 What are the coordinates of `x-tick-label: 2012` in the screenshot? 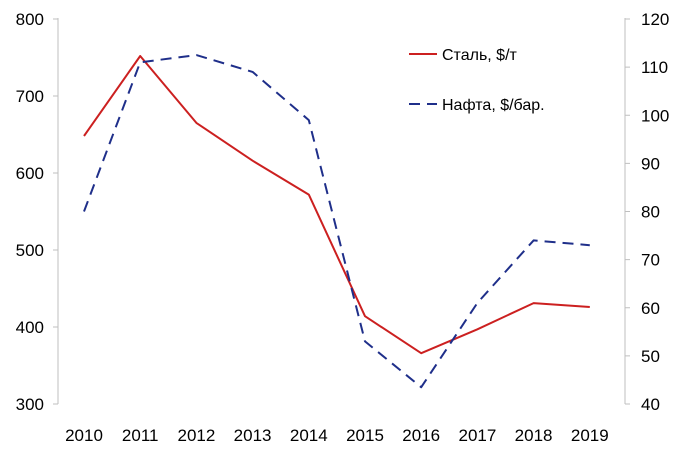 It's located at (196, 435).